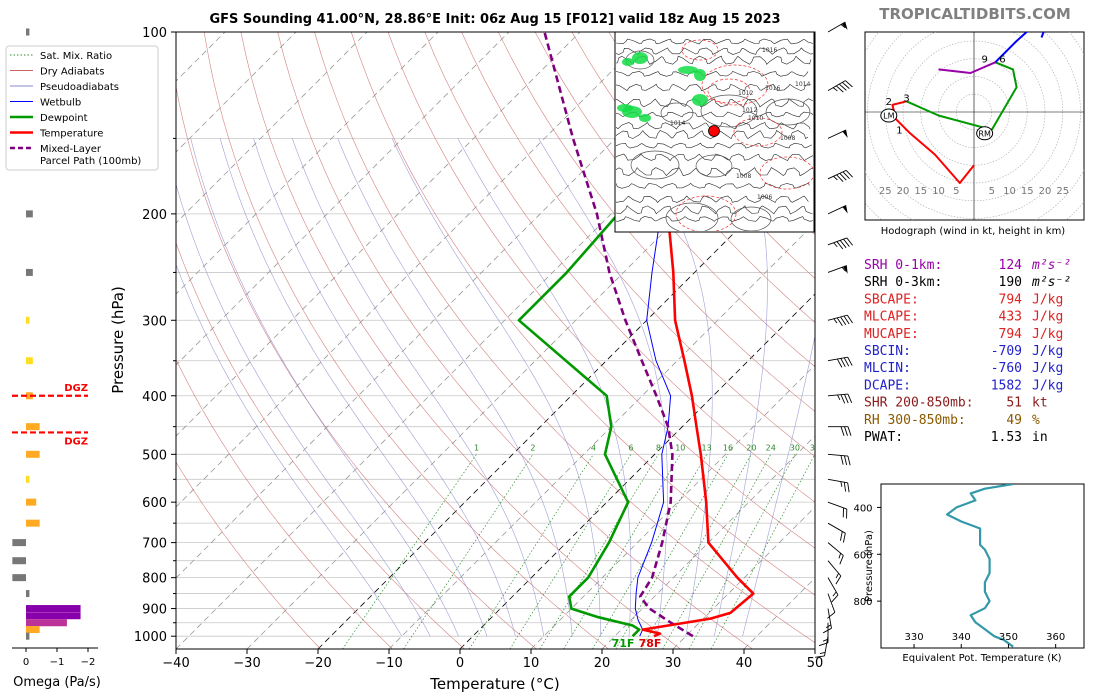 This screenshot has width=1100, height=700. I want to click on theta-y-tick-label: 600, so click(862, 555).